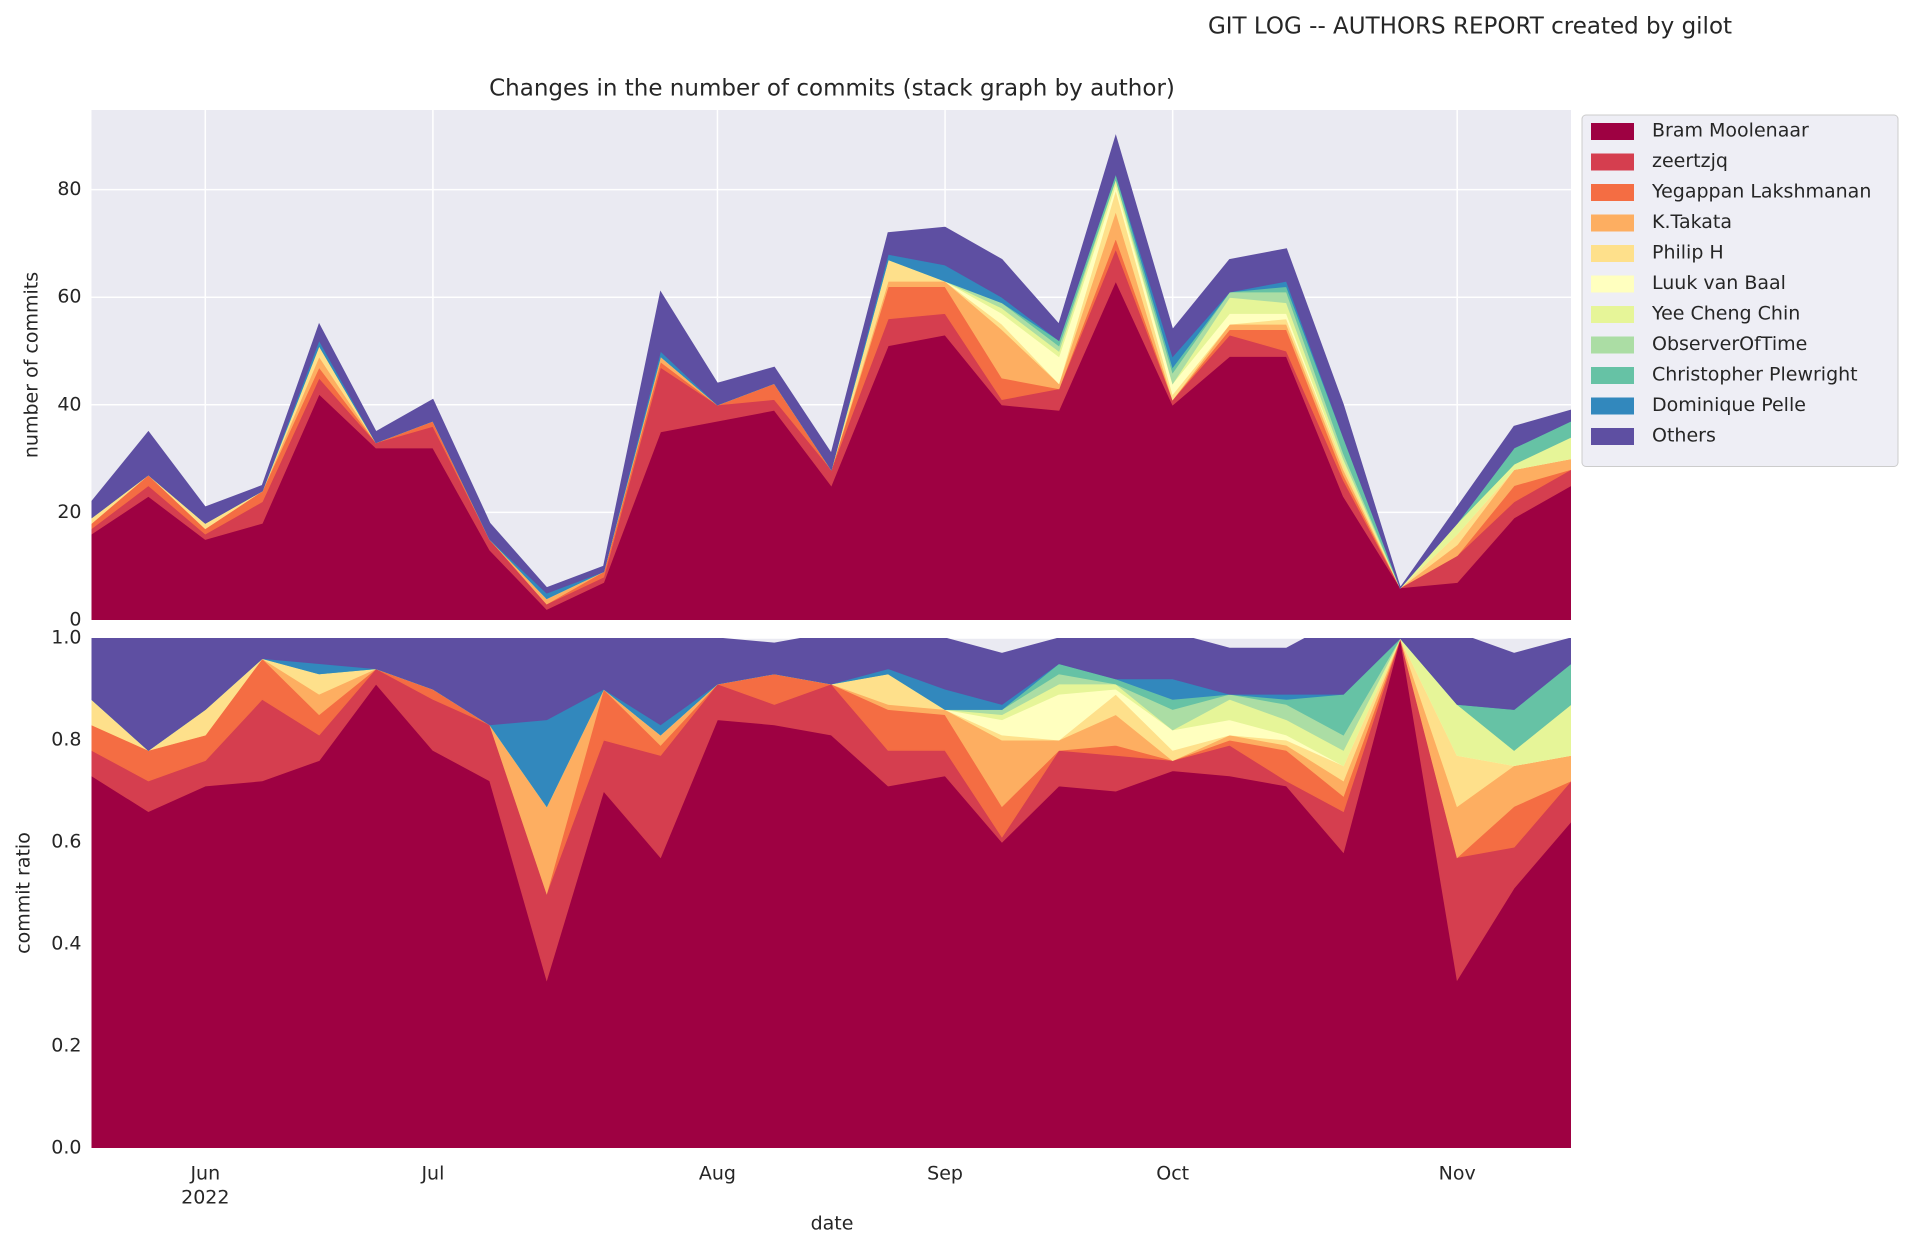 This screenshot has width=1913, height=1250. I want to click on y-tick-label: 80, so click(69, 189).